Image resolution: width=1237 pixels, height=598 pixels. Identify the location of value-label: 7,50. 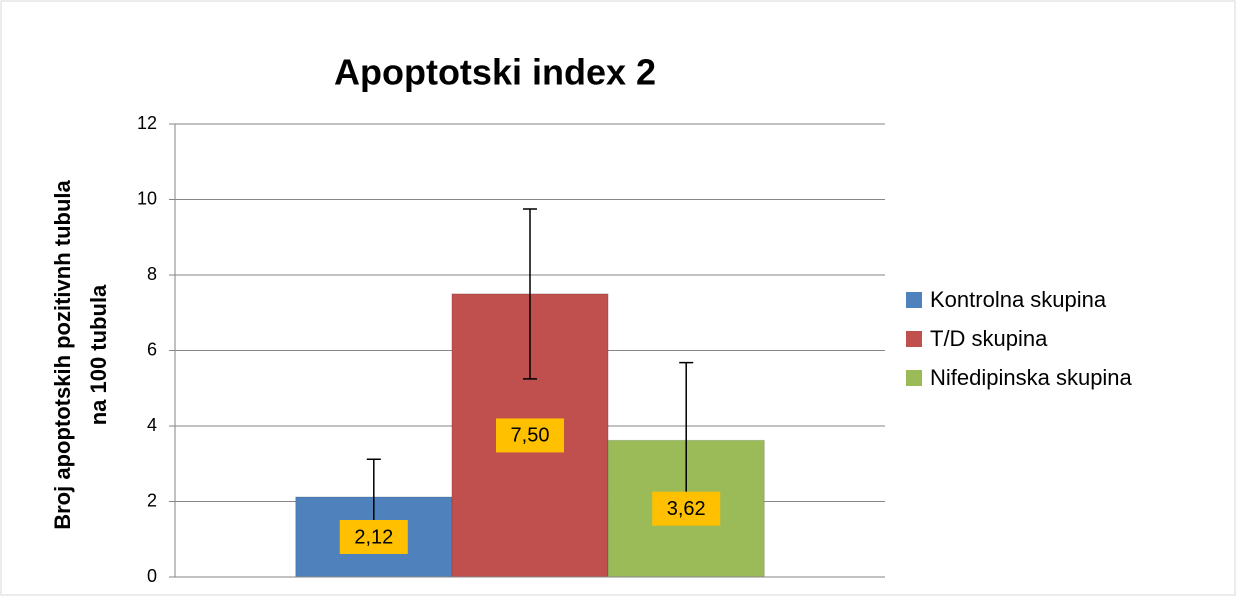
(530, 436).